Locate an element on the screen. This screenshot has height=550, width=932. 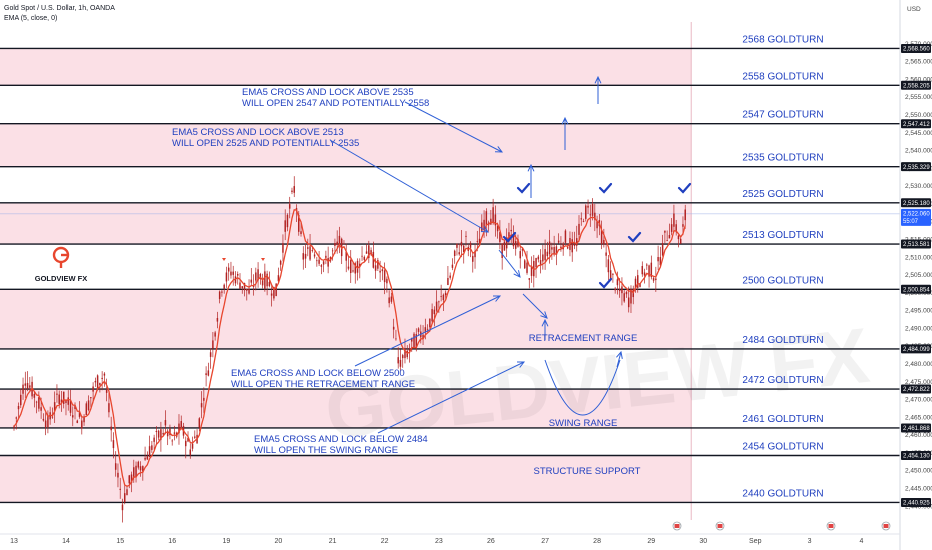
annotation-line2: WILL OPEN THE SWING RANGE is located at coordinates (326, 450).